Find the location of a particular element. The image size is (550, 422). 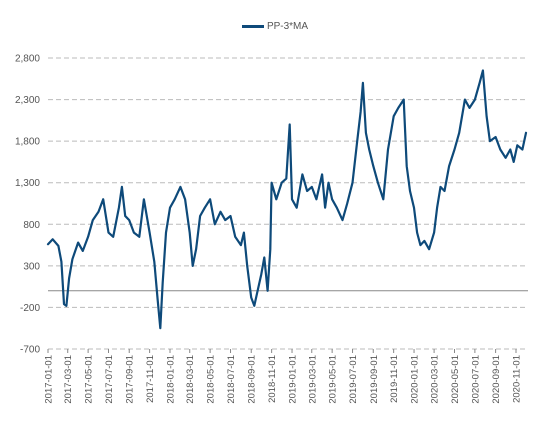

x-tick-label: 2019-01-01 is located at coordinates (293, 379).